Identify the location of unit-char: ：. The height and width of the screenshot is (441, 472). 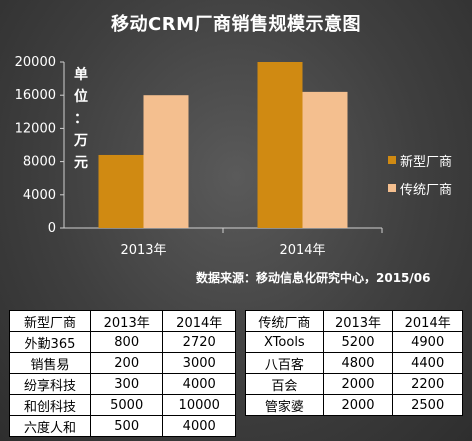
(81, 119).